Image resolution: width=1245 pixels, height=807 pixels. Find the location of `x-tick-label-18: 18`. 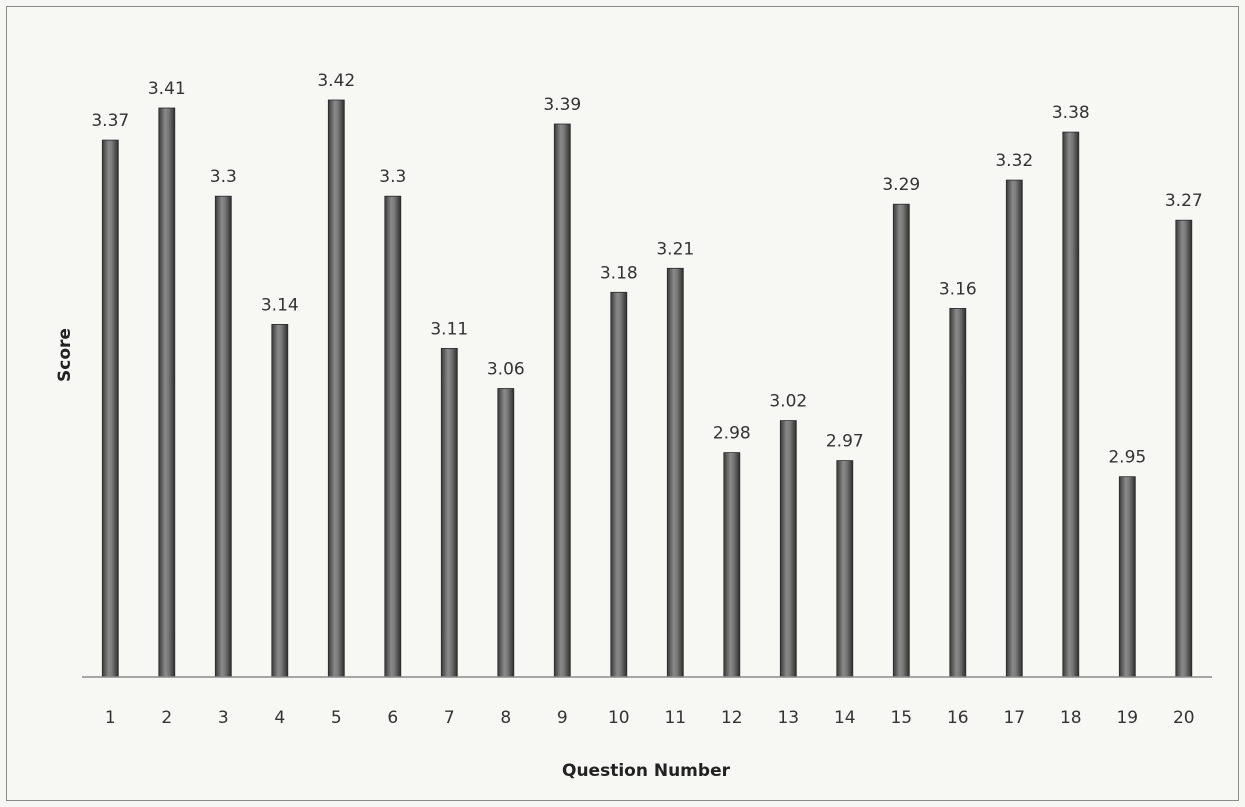

x-tick-label-18: 18 is located at coordinates (1071, 718).